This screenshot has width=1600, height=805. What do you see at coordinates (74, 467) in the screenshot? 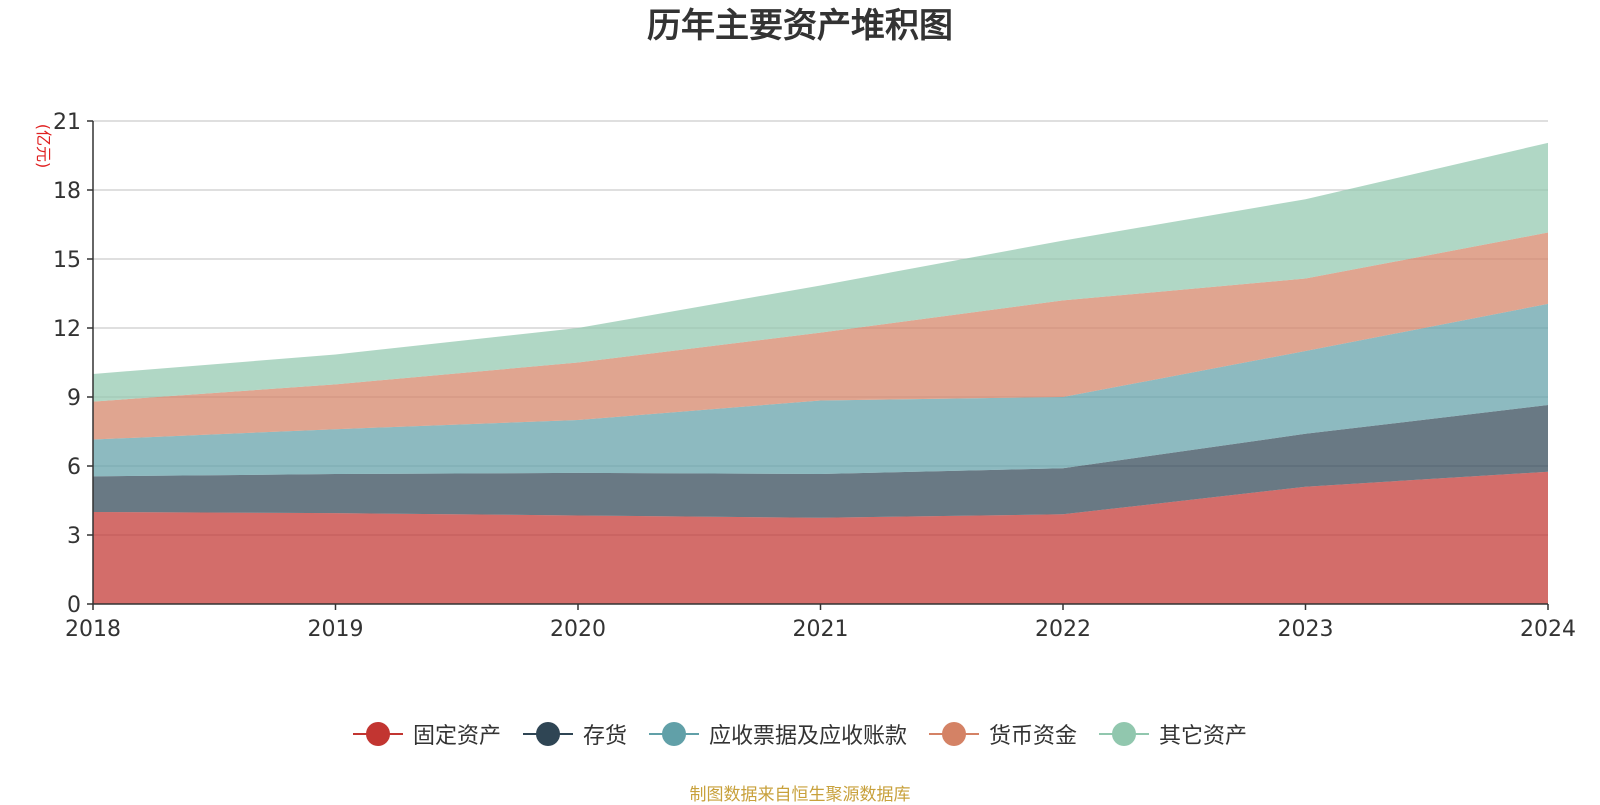
I see `y-tick-label: 6` at bounding box center [74, 467].